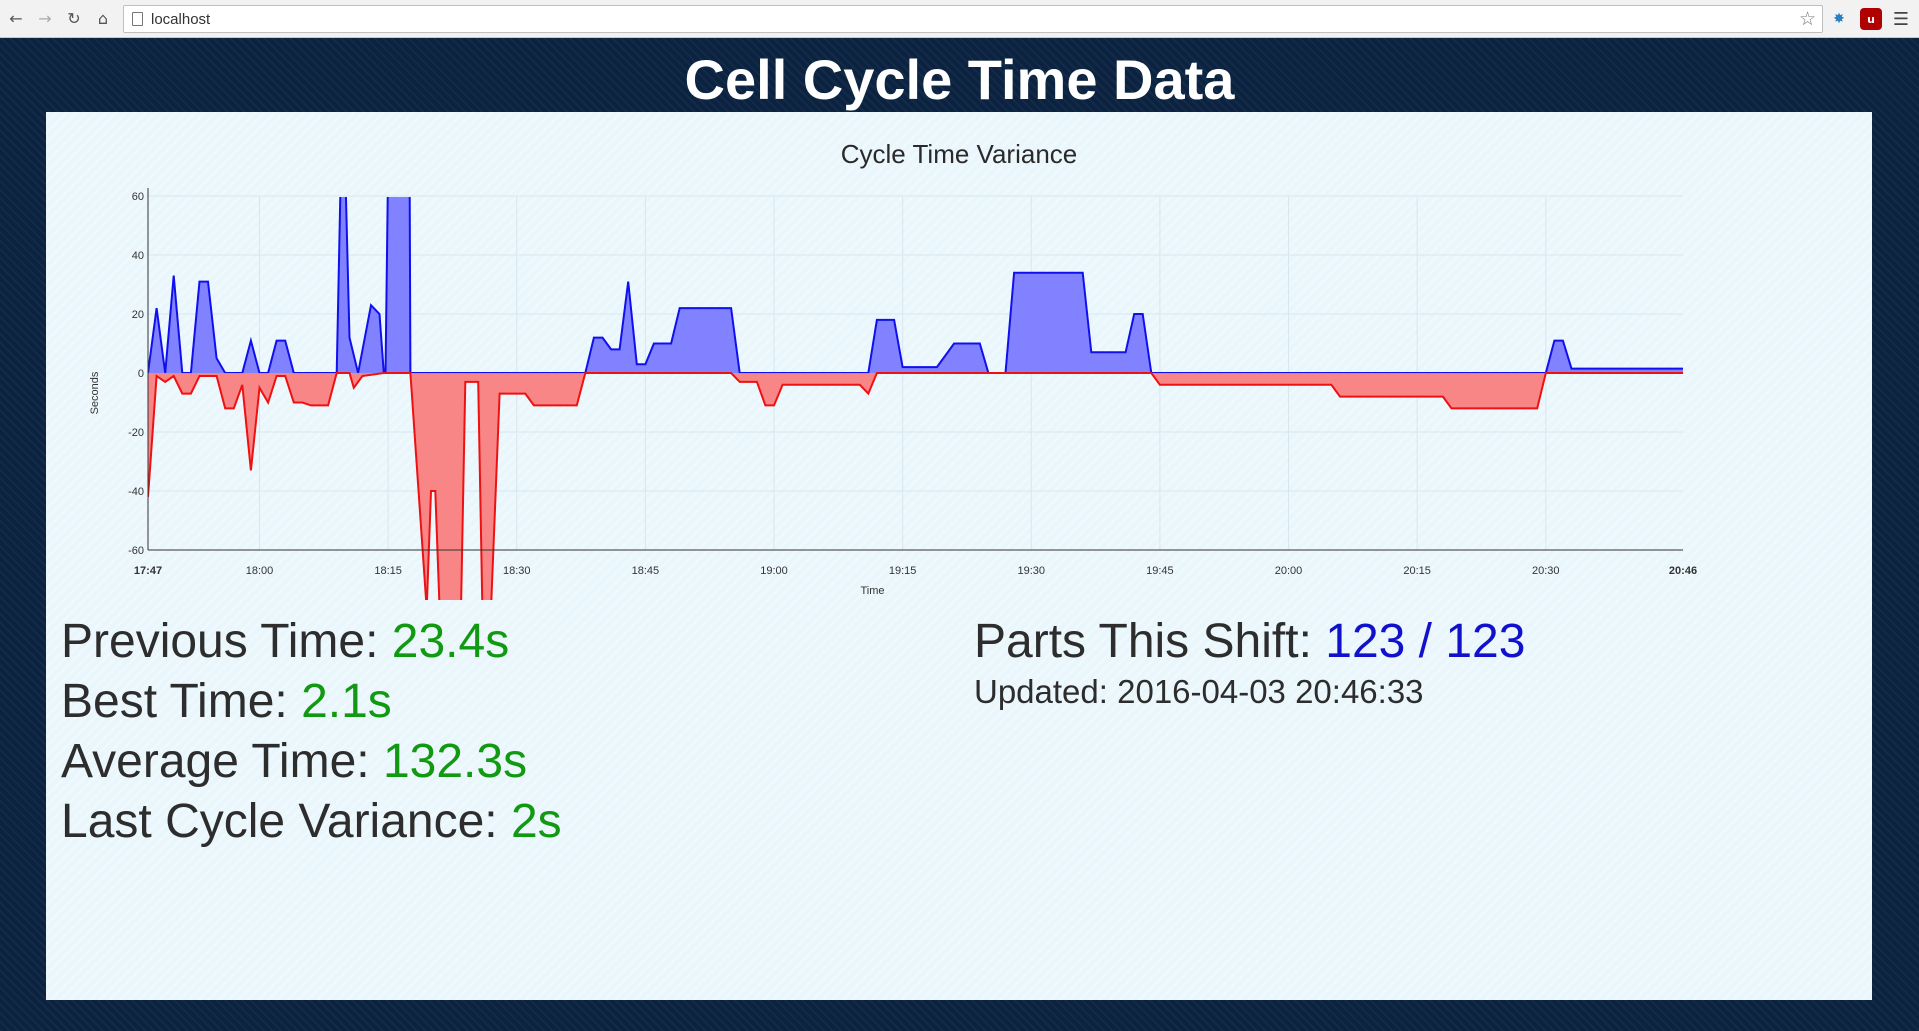 This screenshot has height=1031, width=1919. What do you see at coordinates (1160, 571) in the screenshot?
I see `x-tick-label: 19:45` at bounding box center [1160, 571].